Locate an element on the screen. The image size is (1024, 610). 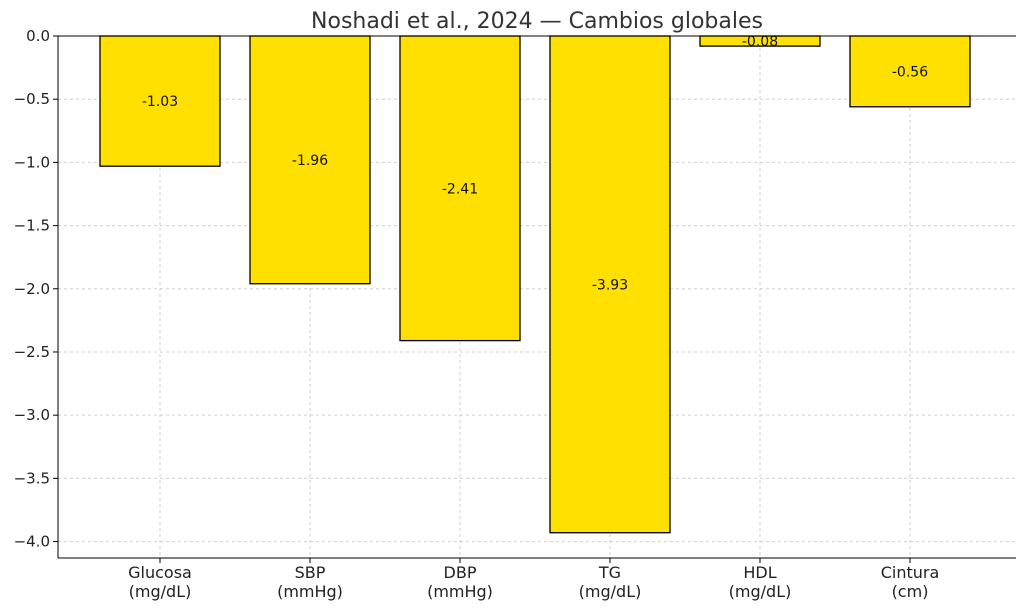
bar-value-label: -0.56 is located at coordinates (910, 72).